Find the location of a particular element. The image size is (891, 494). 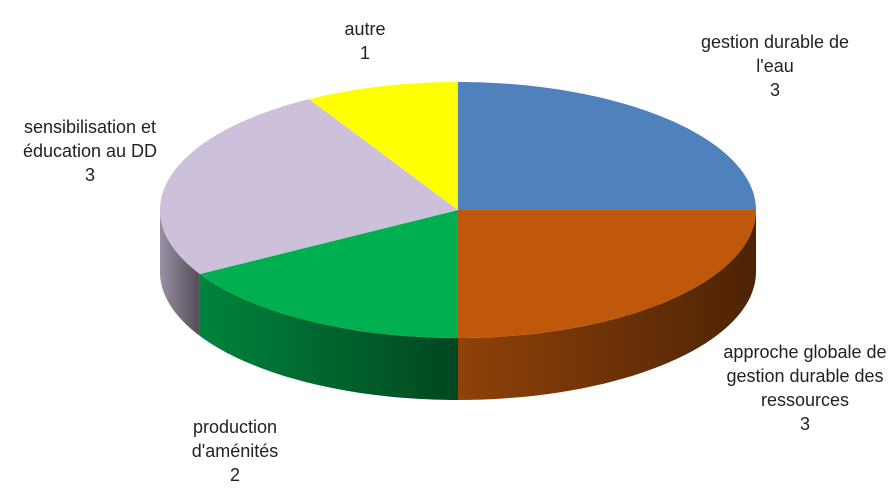

slice-name: autre is located at coordinates (365, 29).